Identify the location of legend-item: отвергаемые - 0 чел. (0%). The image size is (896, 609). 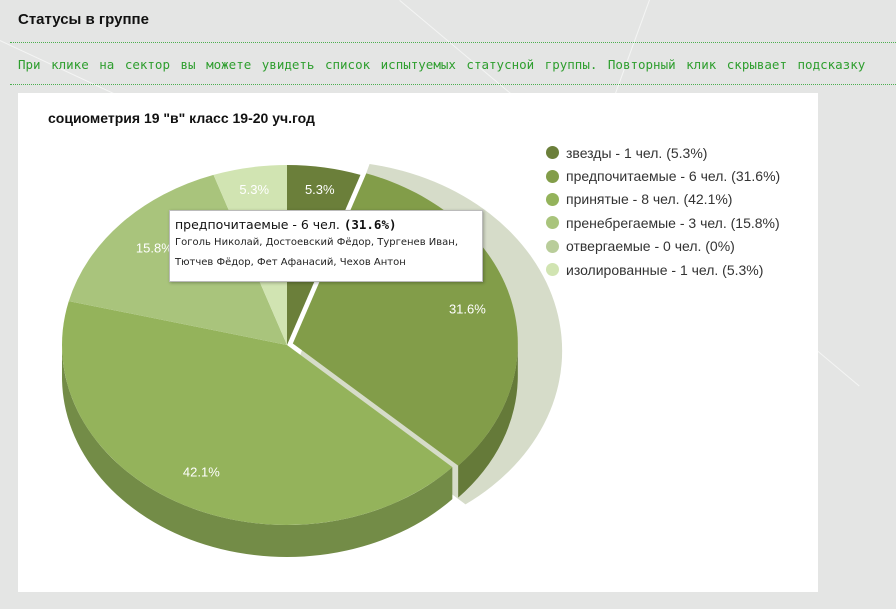
(663, 246).